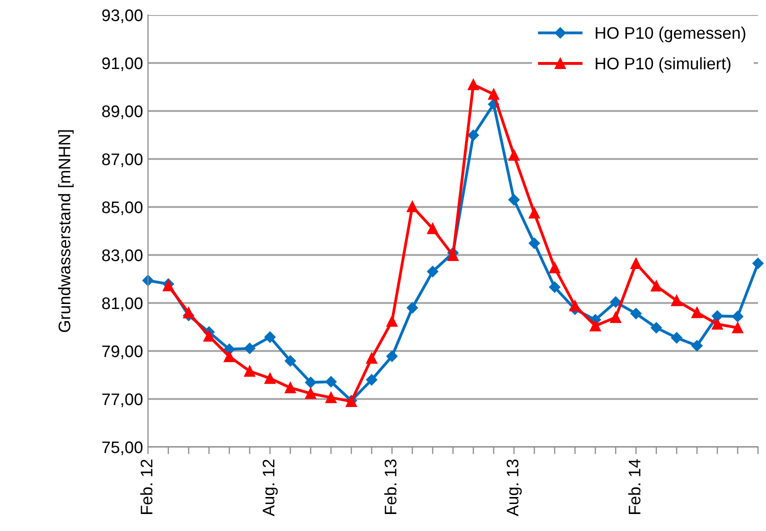 The width and height of the screenshot is (766, 531). I want to click on legend-label: HO P10 (simuliert), so click(663, 65).